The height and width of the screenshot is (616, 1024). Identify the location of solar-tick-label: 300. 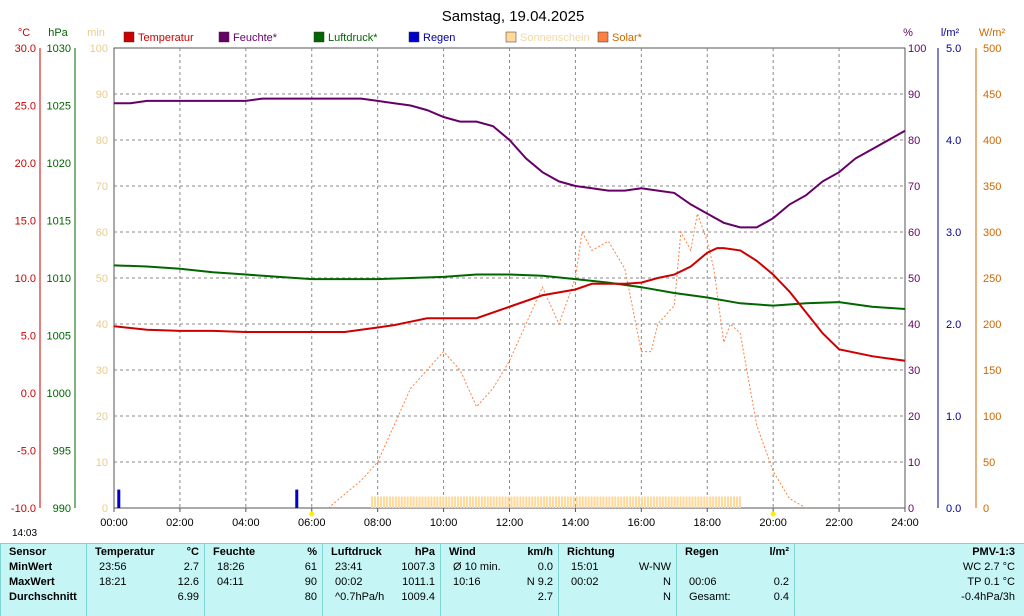
(992, 233).